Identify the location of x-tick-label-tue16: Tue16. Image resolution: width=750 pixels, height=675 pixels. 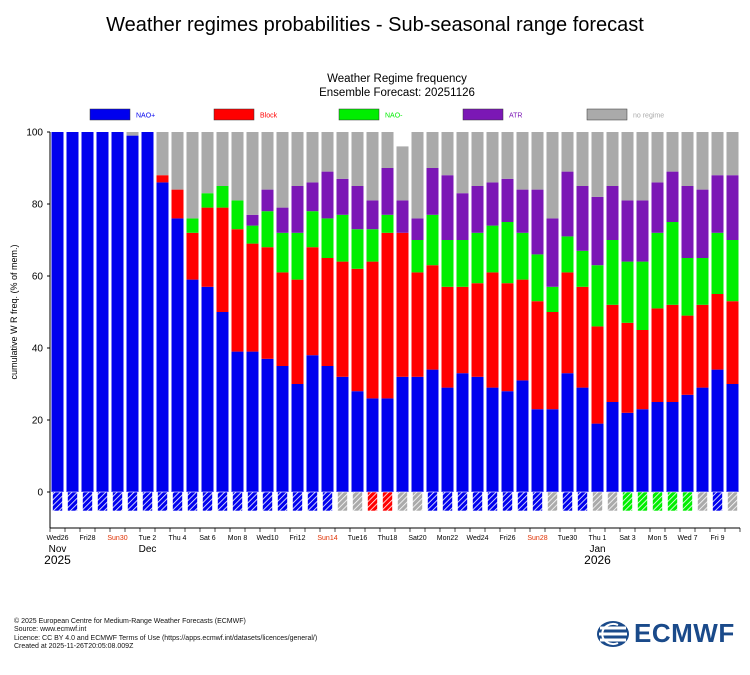
(358, 538).